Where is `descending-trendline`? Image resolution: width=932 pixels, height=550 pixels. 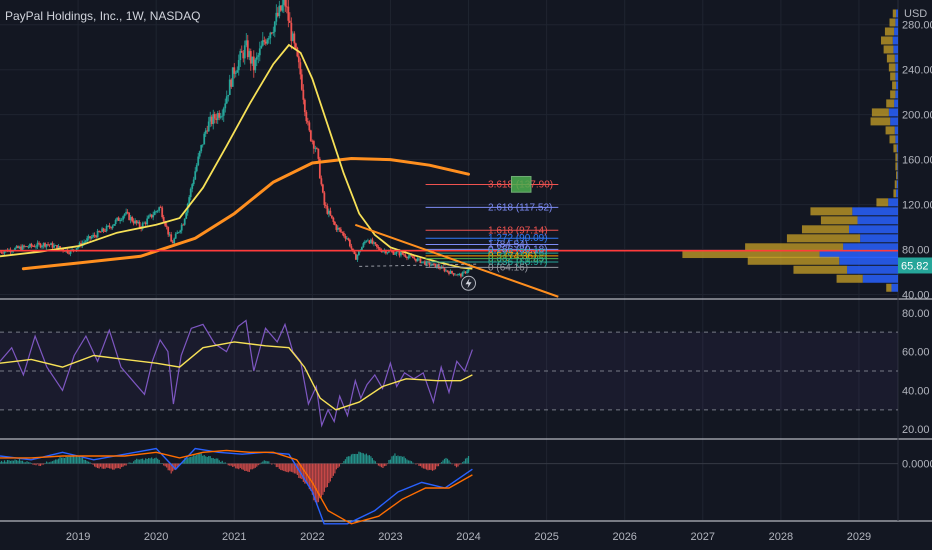 descending-trendline is located at coordinates (456, 260).